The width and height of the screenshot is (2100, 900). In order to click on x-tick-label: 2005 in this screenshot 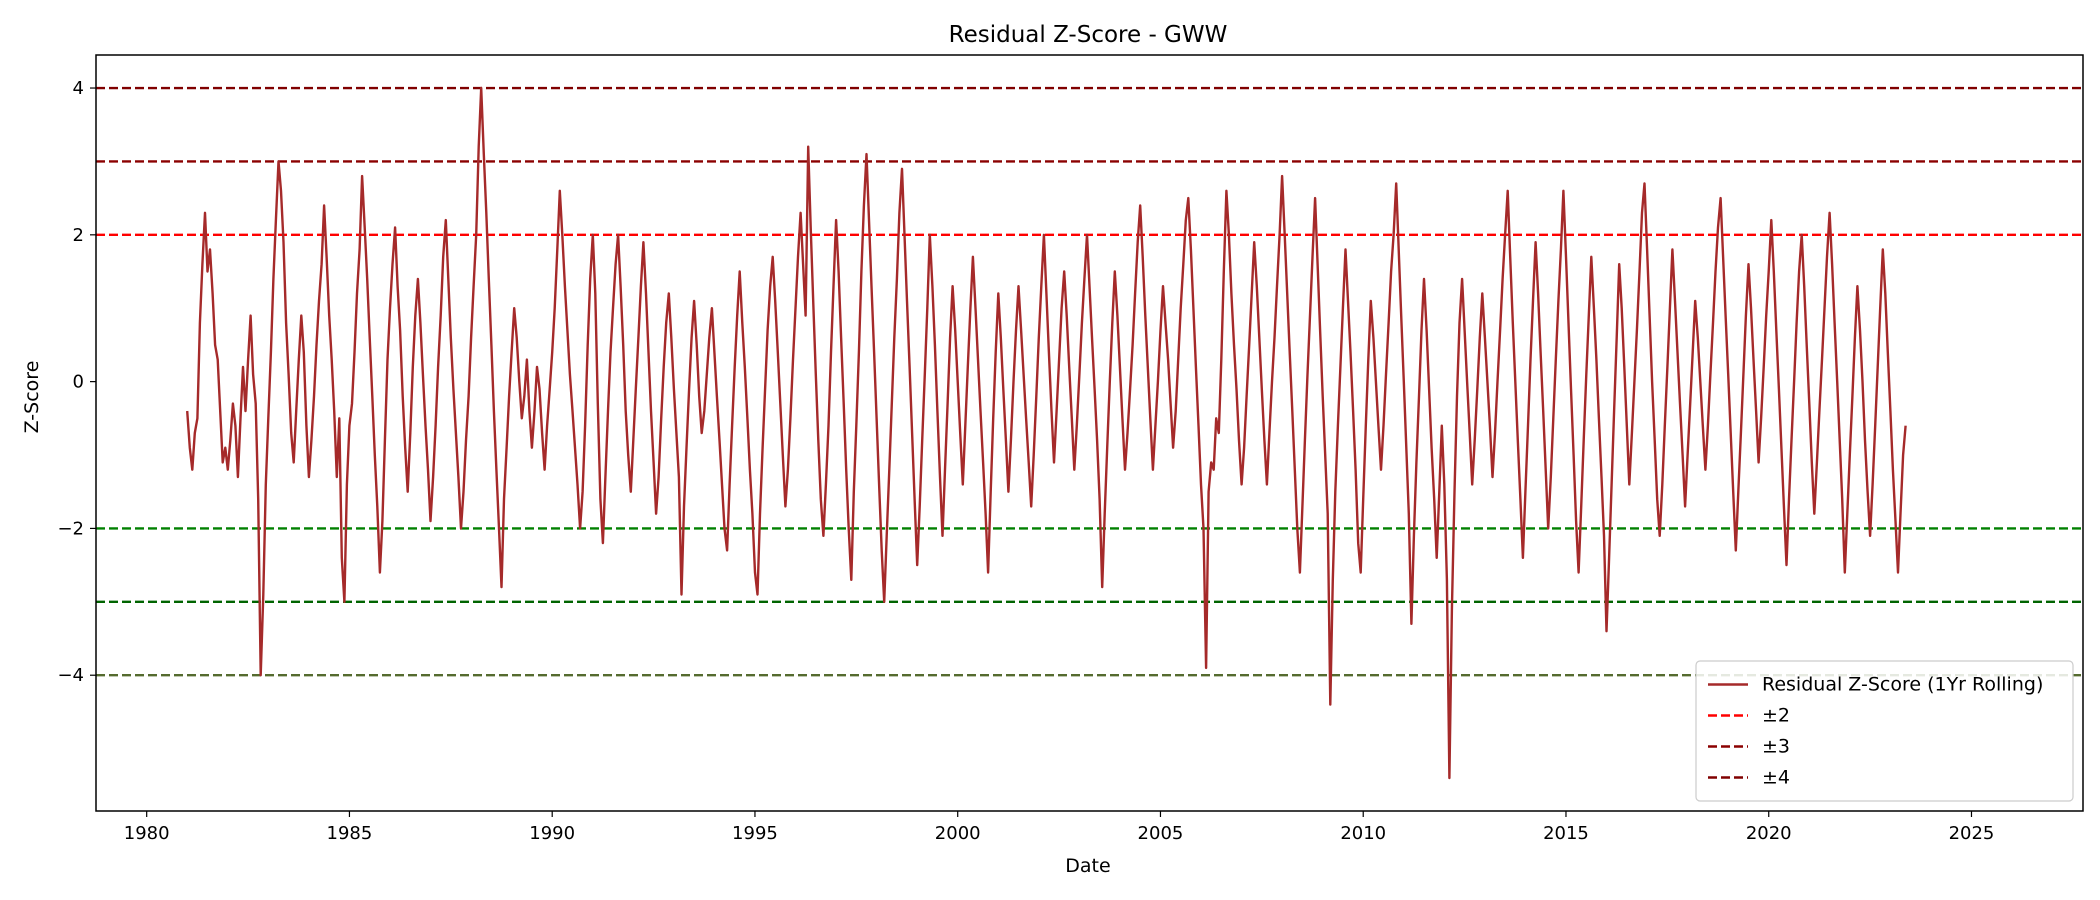, I will do `click(1161, 833)`.